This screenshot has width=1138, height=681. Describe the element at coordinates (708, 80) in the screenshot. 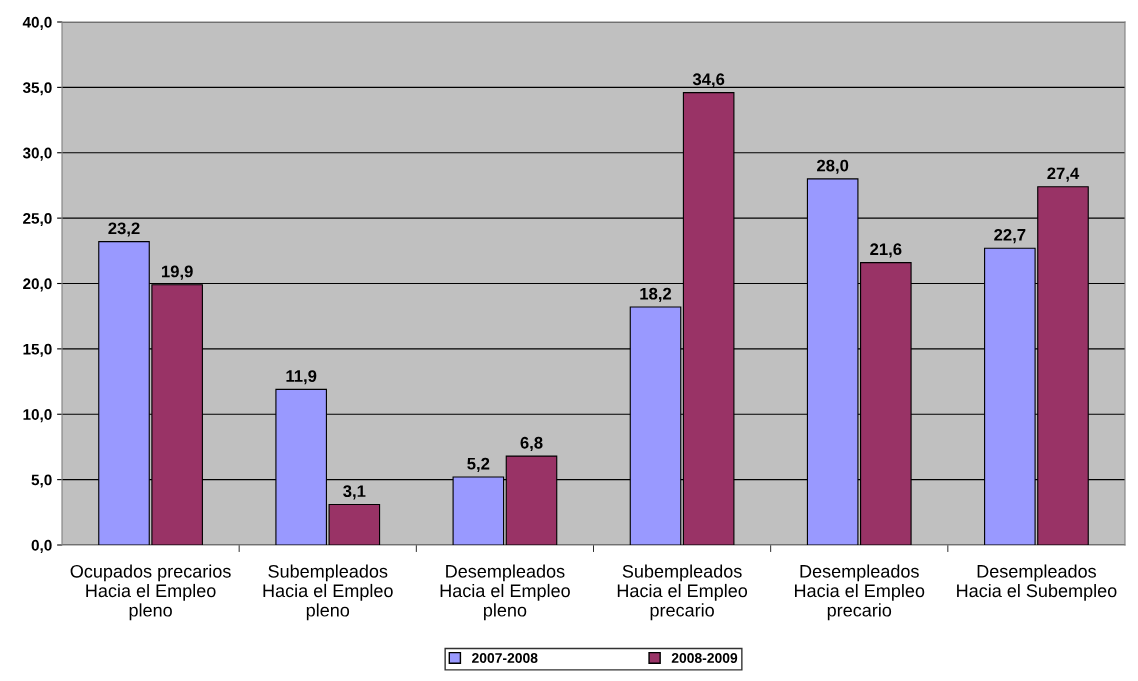

I see `data-label: 34,6` at that location.